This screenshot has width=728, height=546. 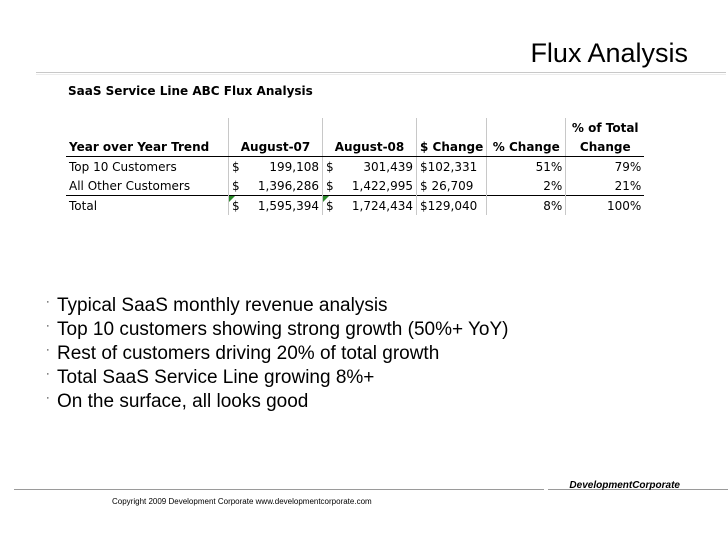 What do you see at coordinates (288, 205) in the screenshot?
I see `aug07-value: 1,595,394` at bounding box center [288, 205].